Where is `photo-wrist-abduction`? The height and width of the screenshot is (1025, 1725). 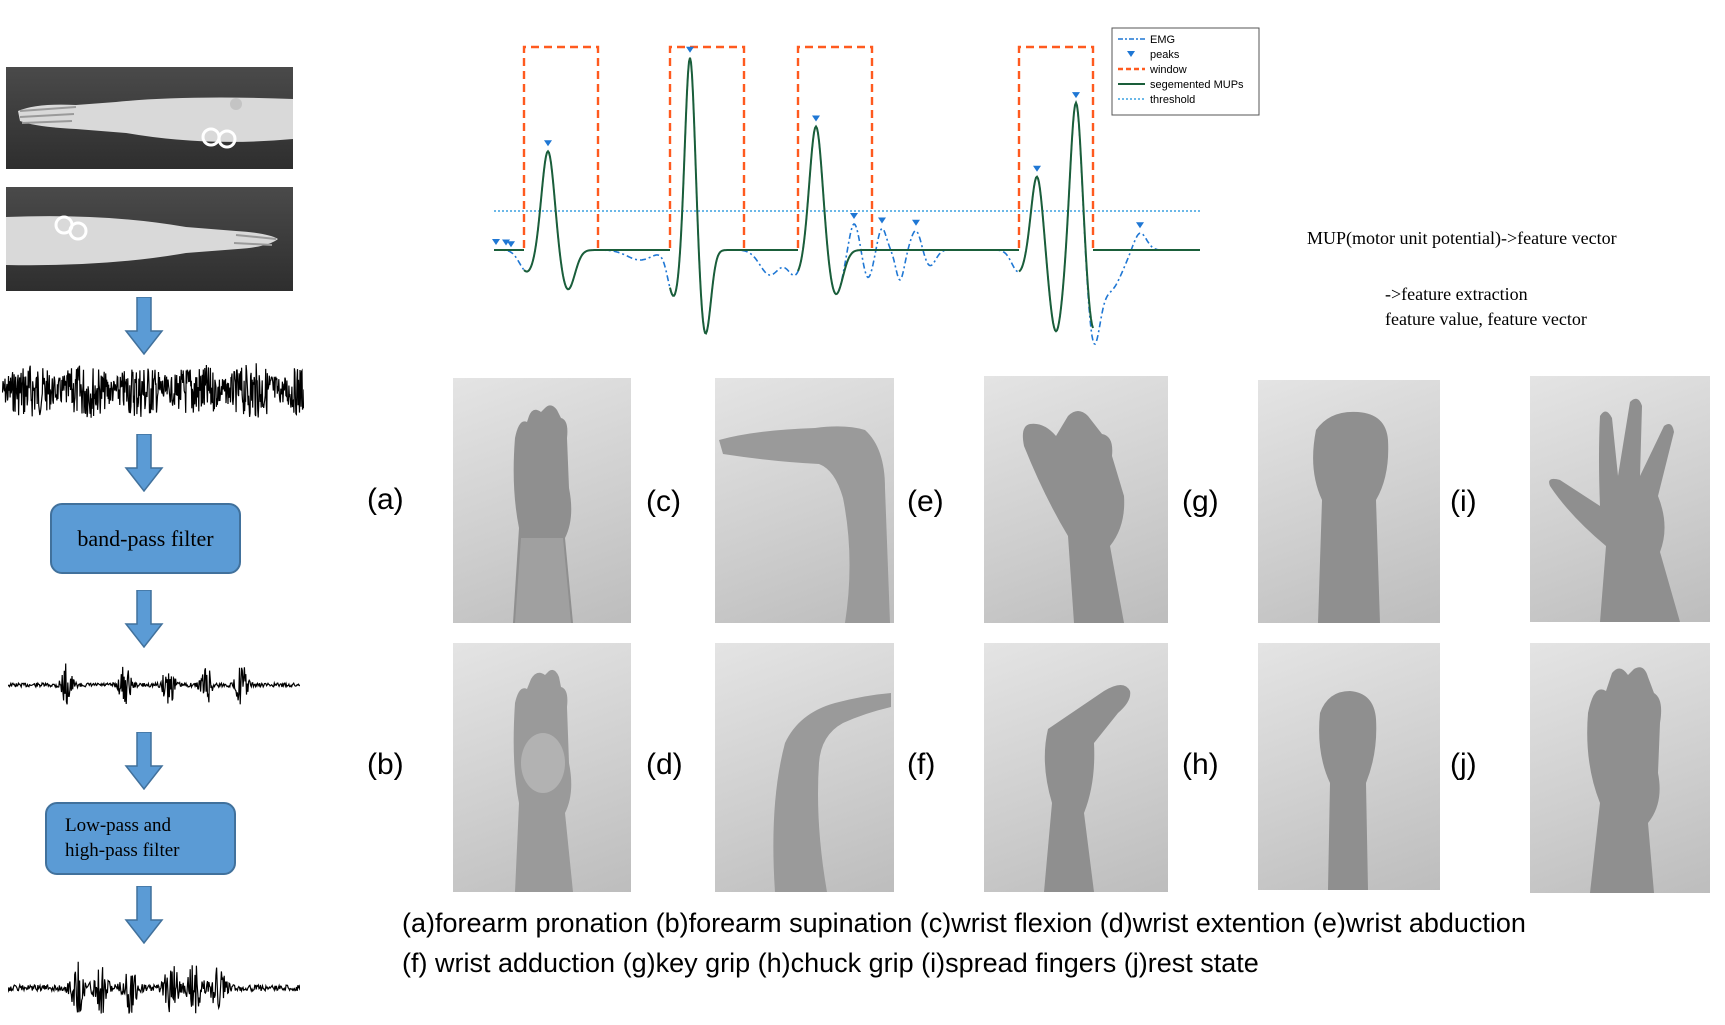
photo-wrist-abduction is located at coordinates (1076, 499).